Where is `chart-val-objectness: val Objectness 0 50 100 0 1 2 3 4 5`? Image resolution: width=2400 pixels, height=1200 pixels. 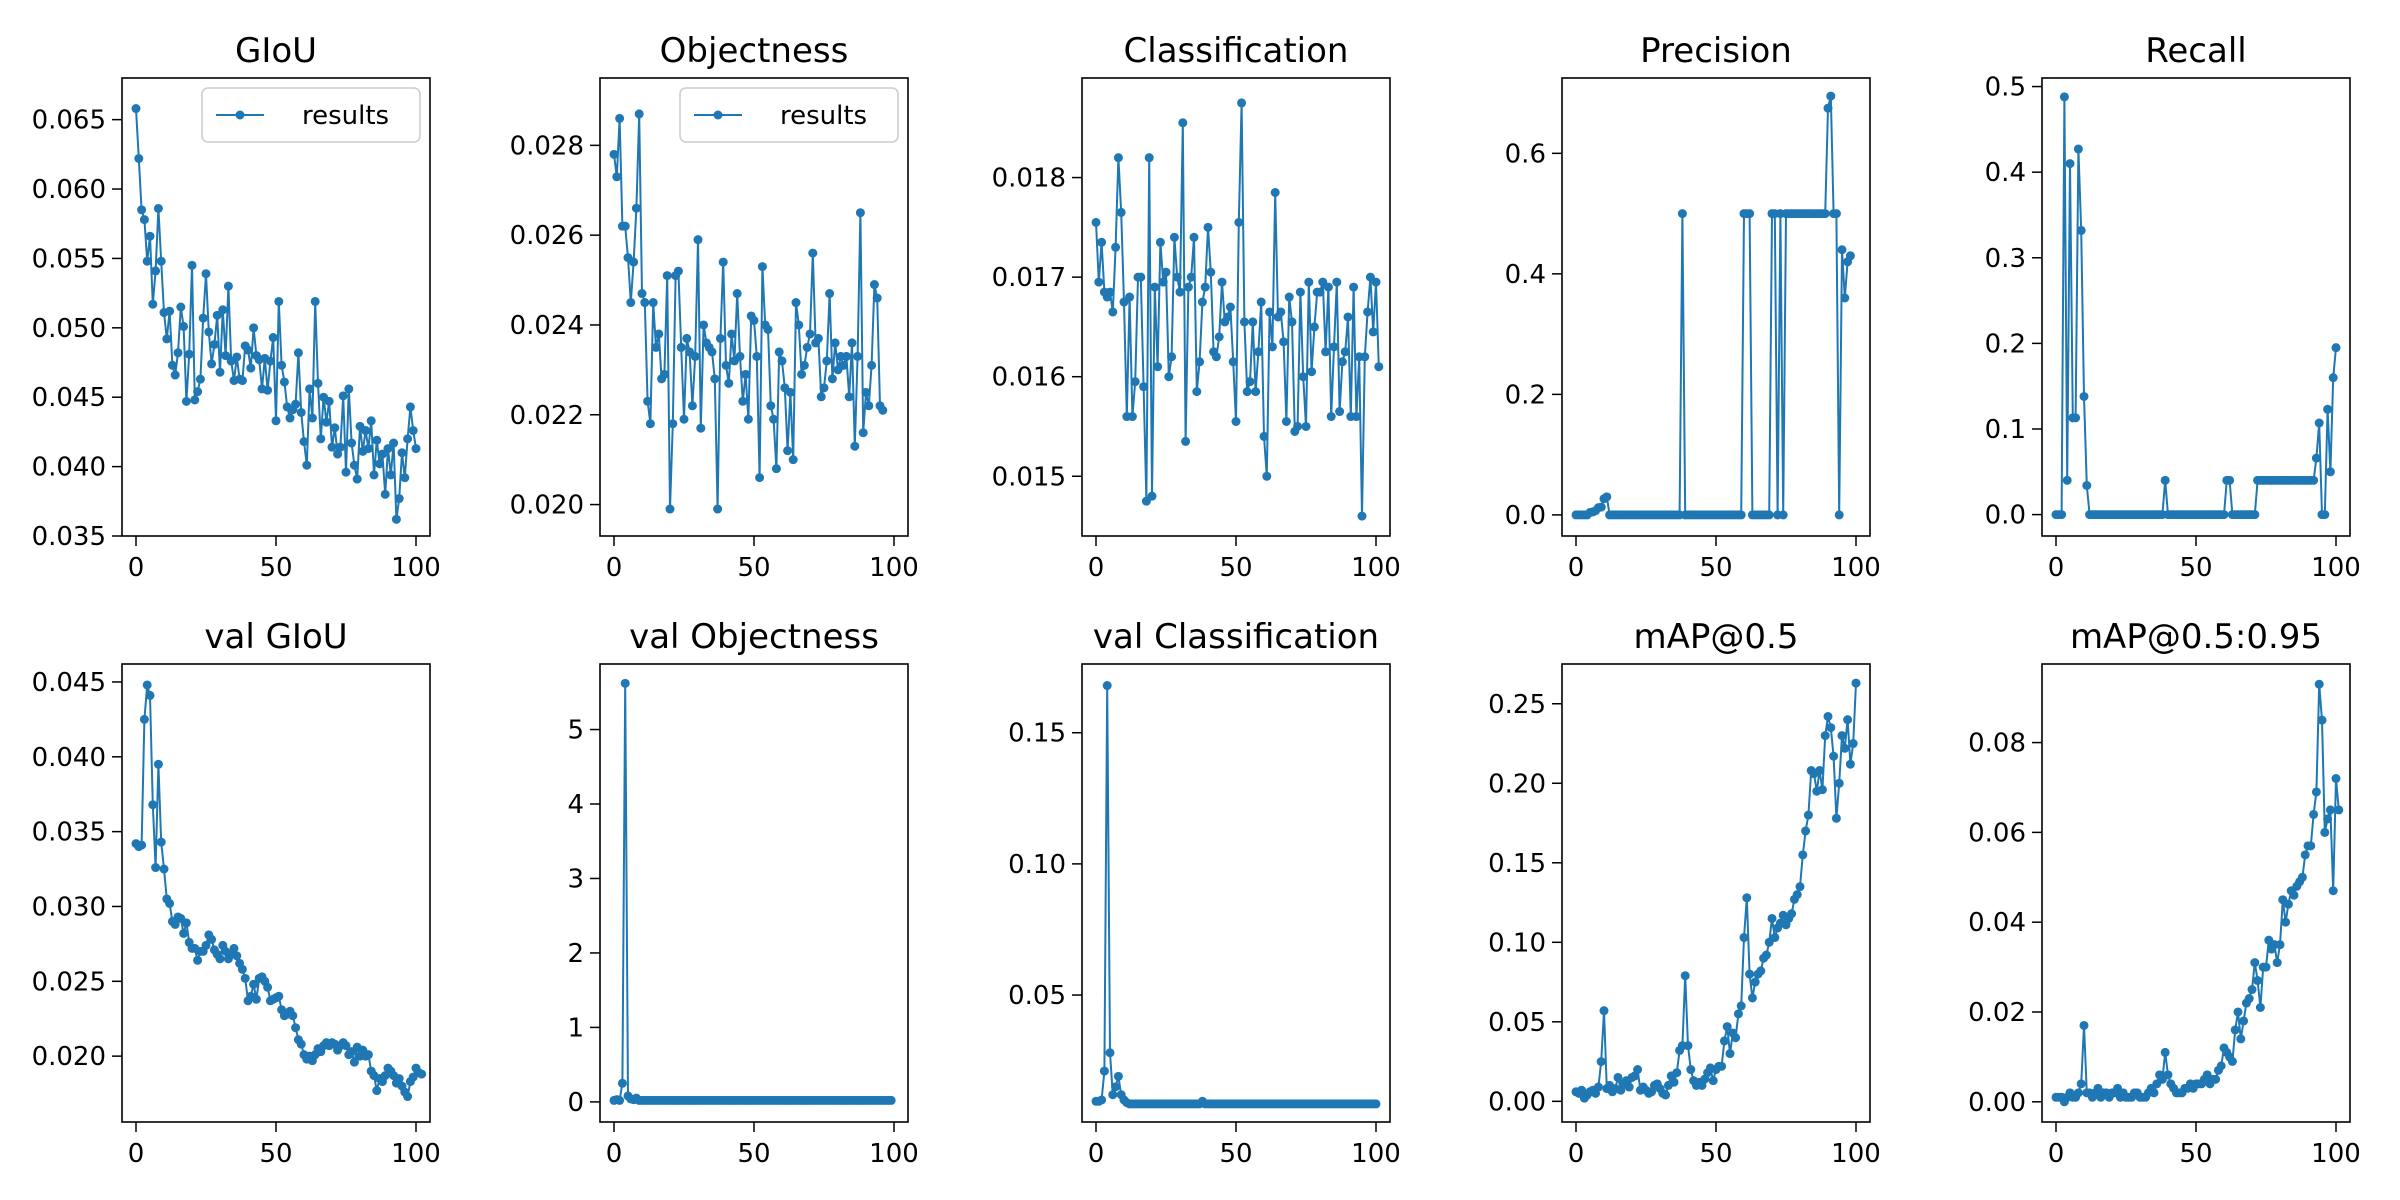 chart-val-objectness: val Objectness 0 50 100 0 1 2 3 4 5 is located at coordinates (742, 893).